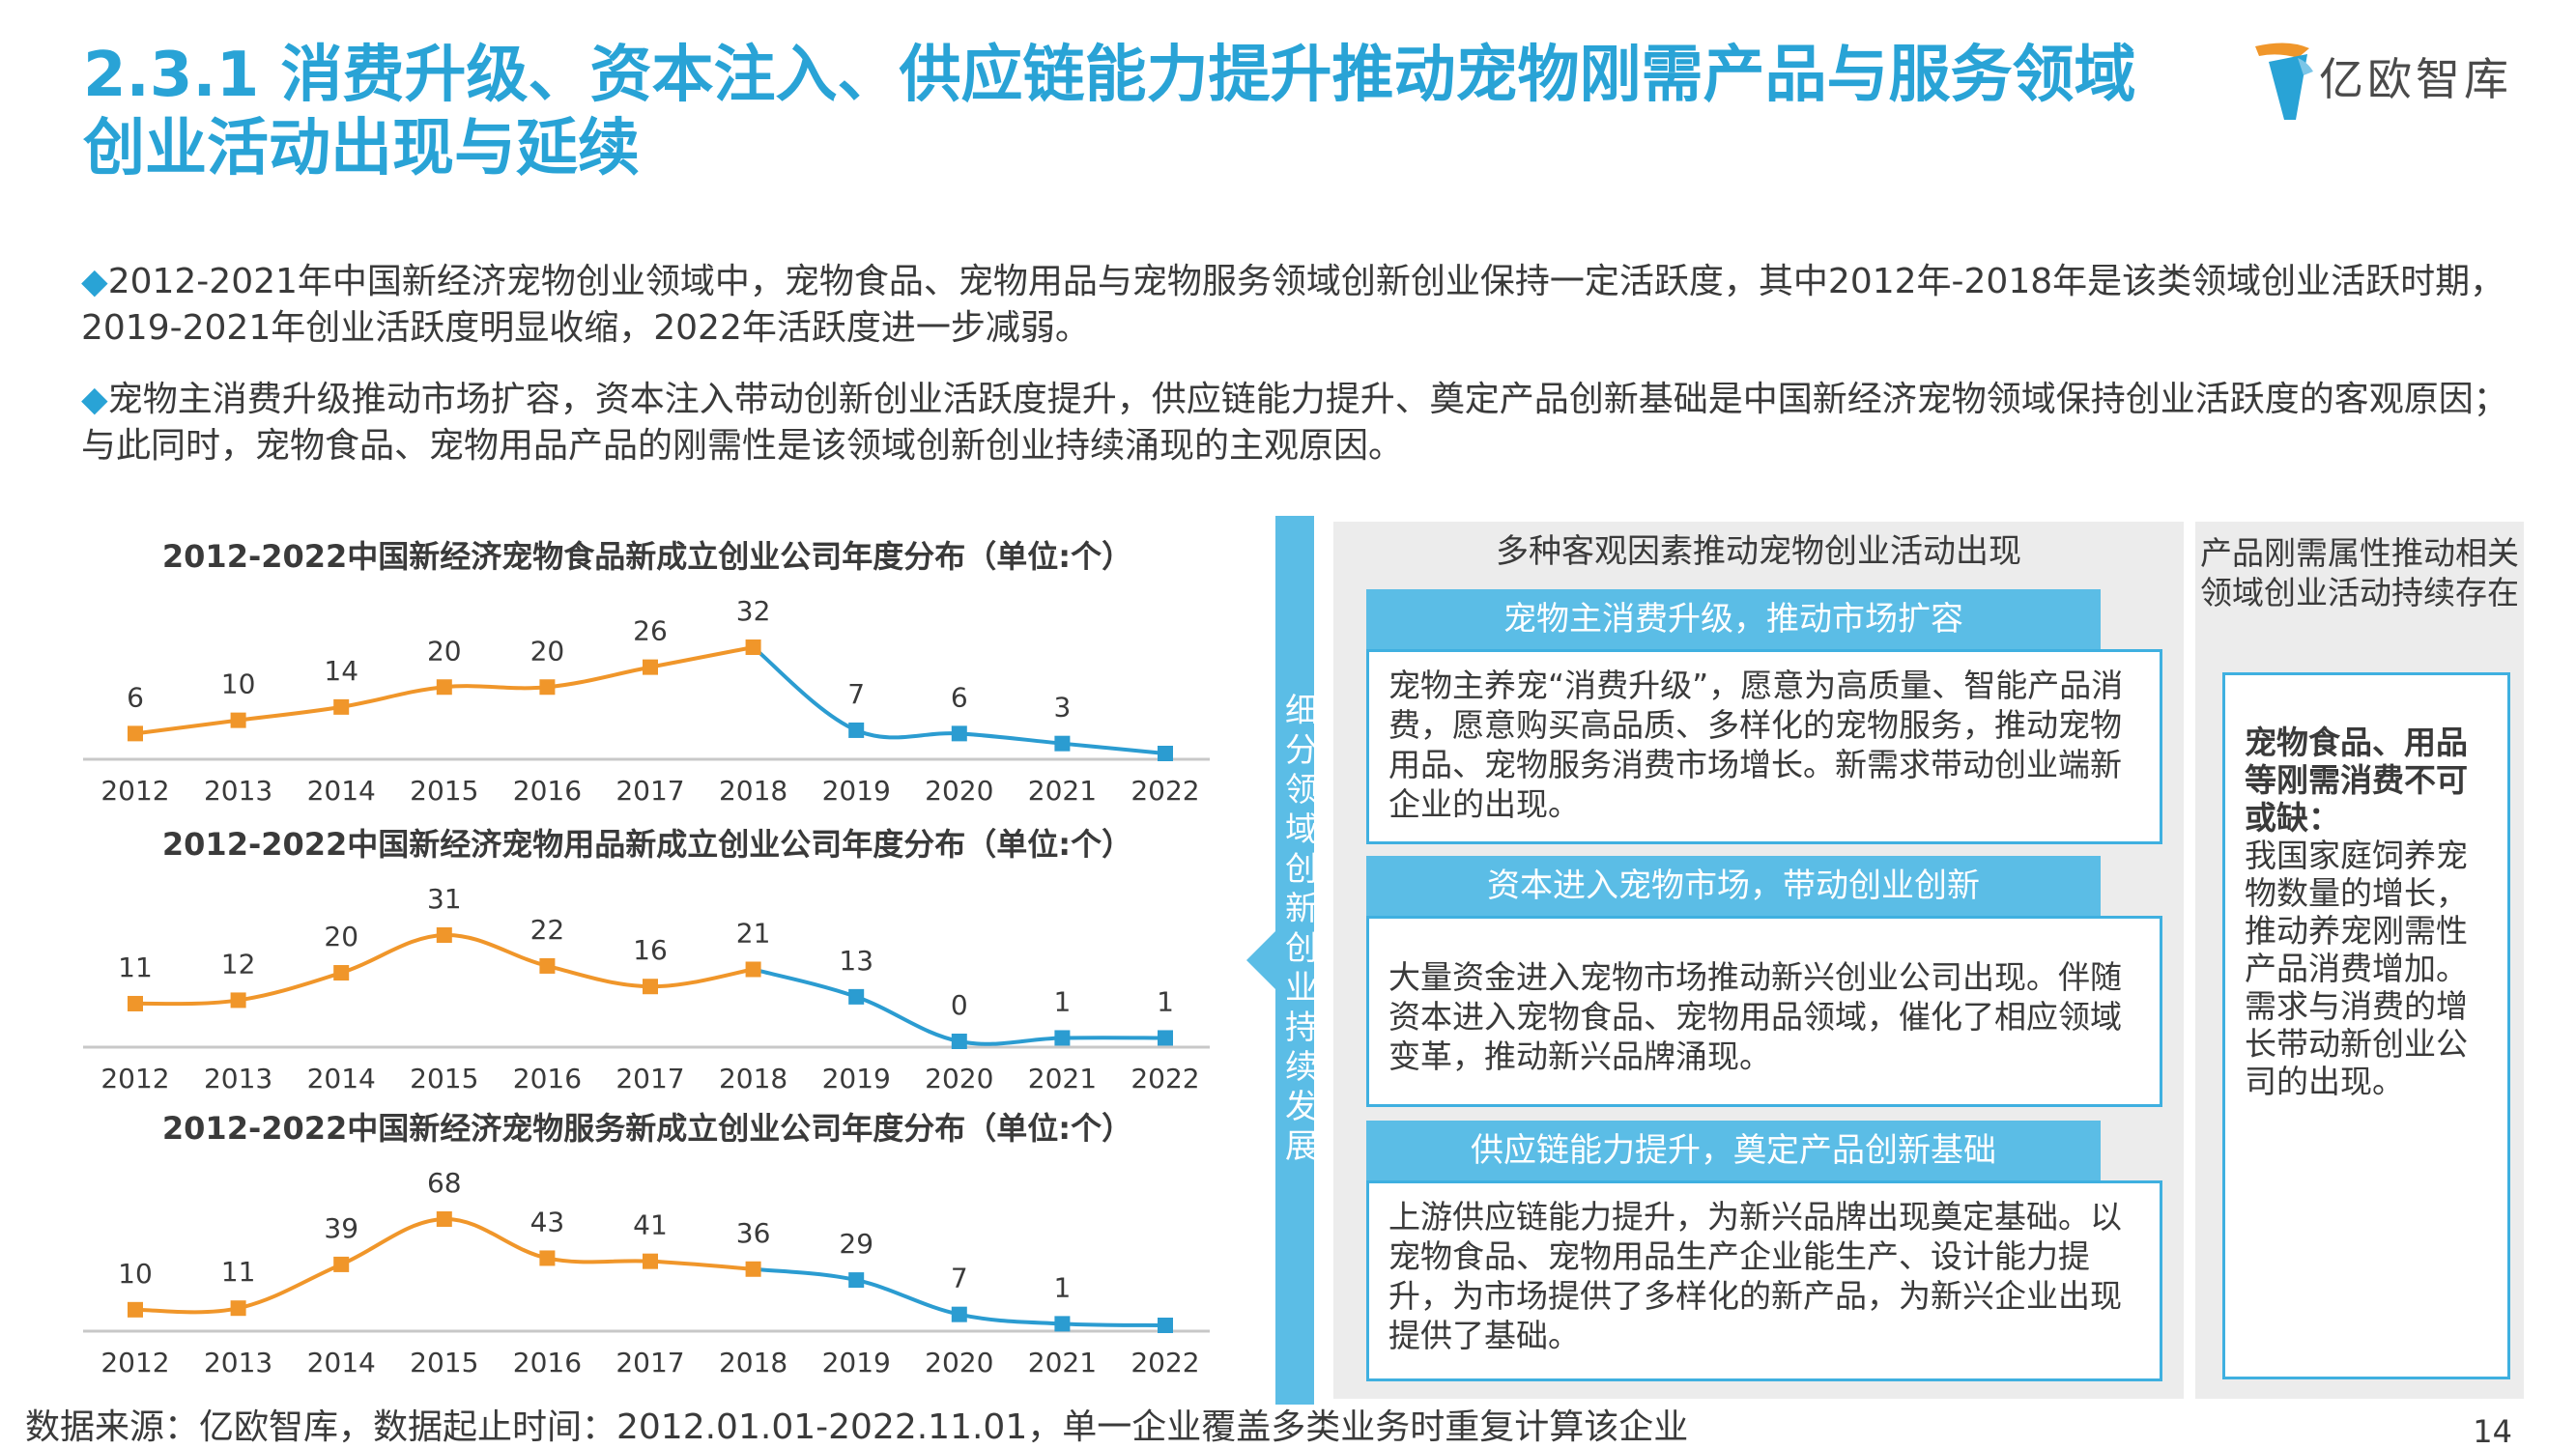 The width and height of the screenshot is (2576, 1449). Describe the element at coordinates (651, 950) in the screenshot. I see `data-label: 16` at that location.